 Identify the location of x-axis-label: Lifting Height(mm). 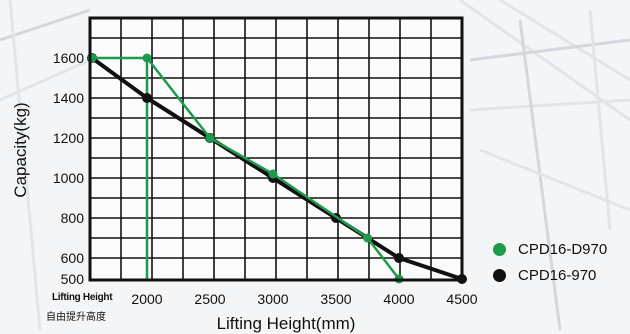
(286, 323).